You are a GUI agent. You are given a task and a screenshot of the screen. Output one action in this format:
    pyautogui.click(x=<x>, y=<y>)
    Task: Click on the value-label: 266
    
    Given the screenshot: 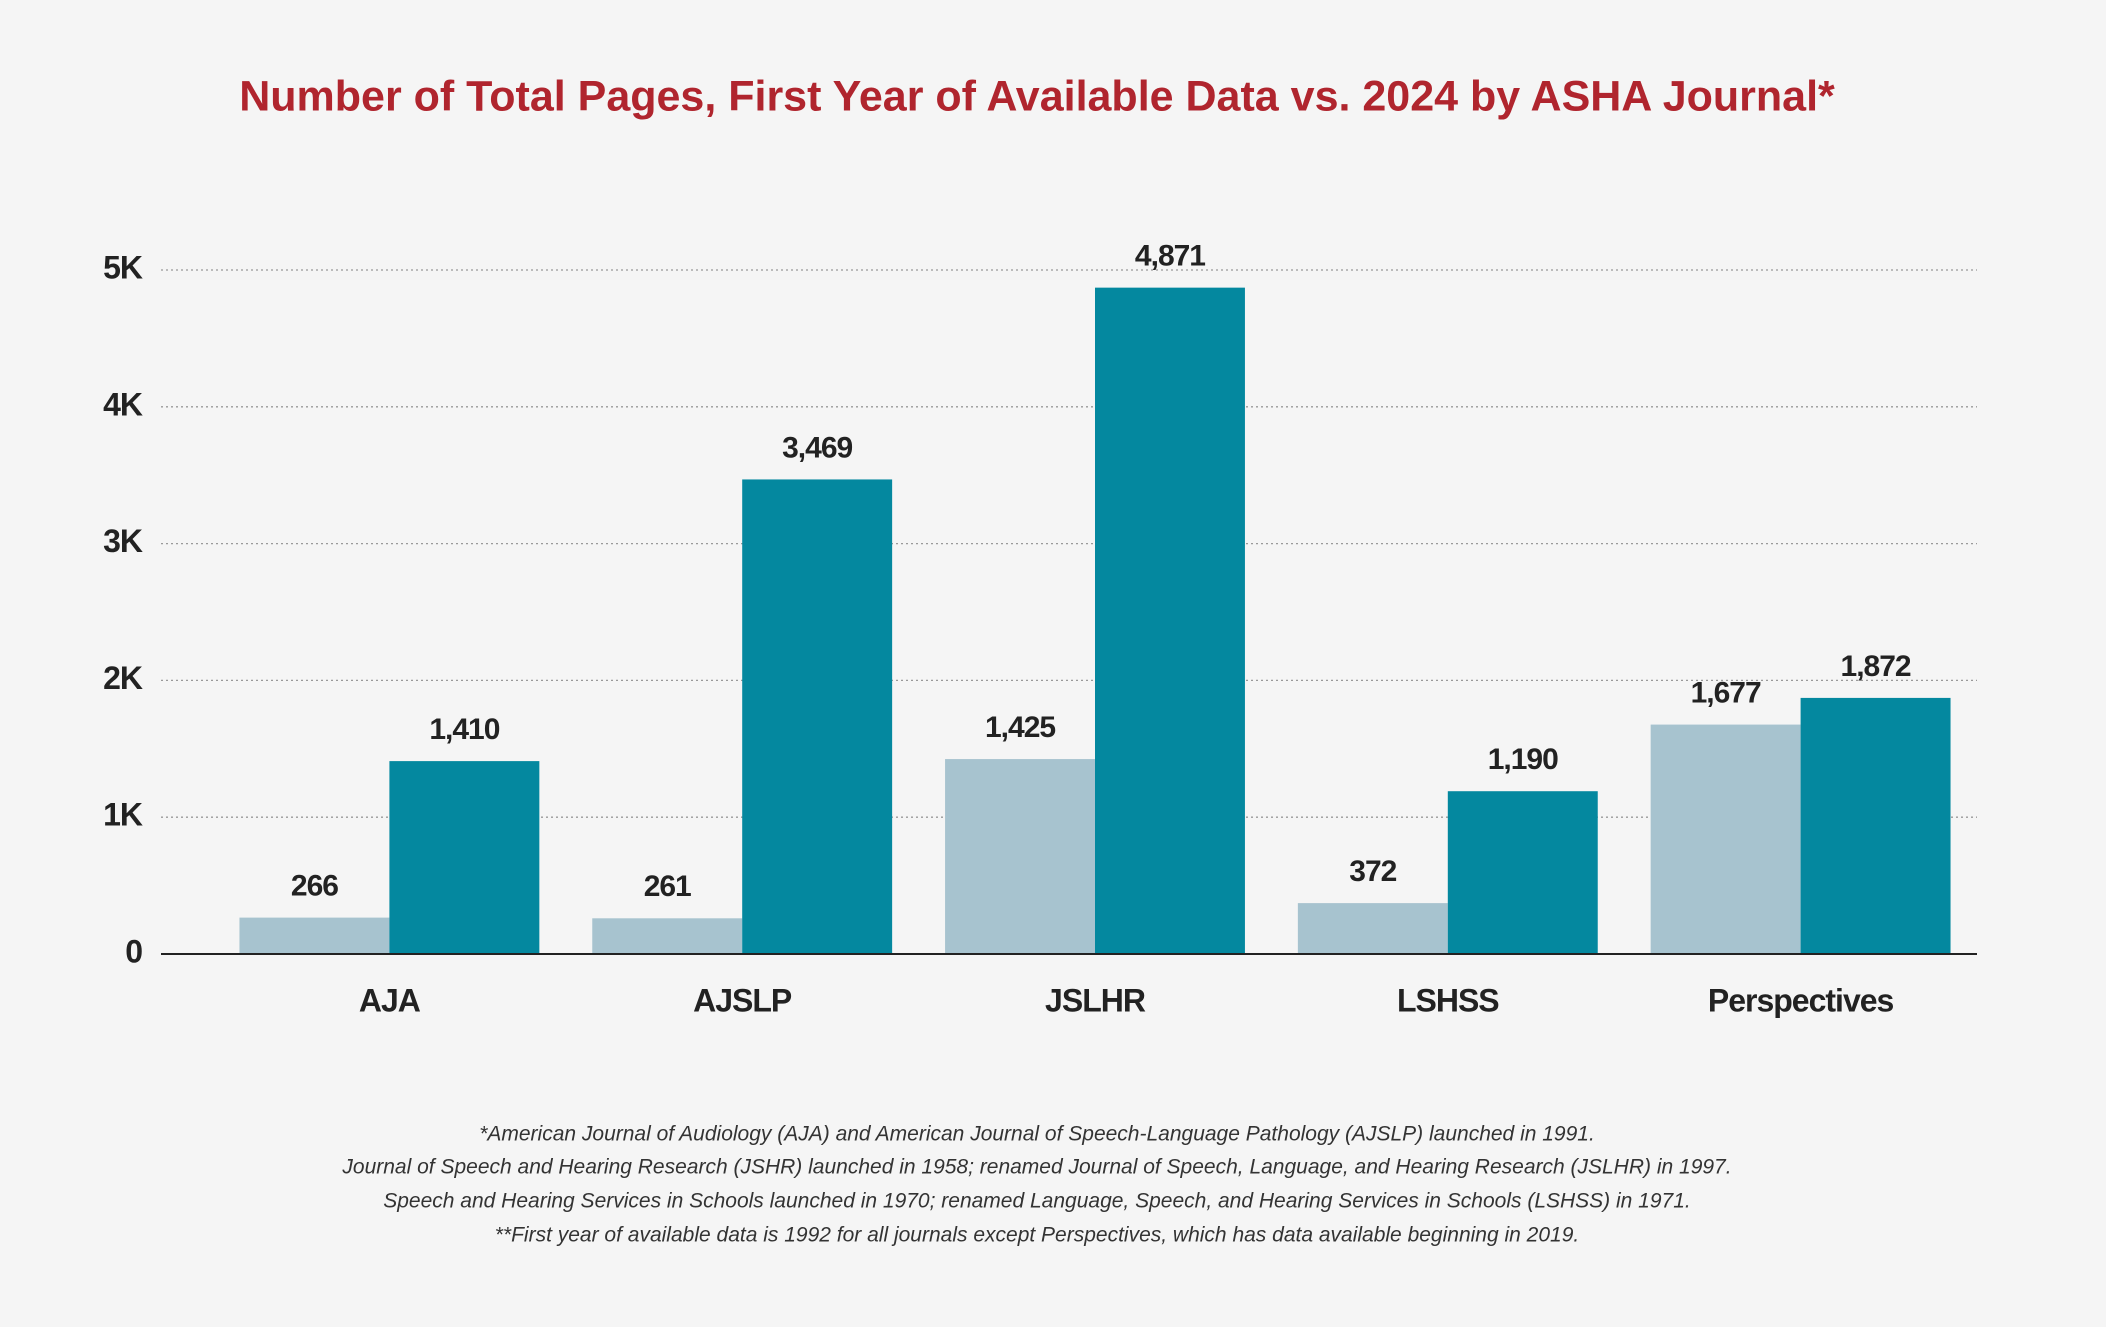 What is the action you would take?
    pyautogui.click(x=314, y=886)
    